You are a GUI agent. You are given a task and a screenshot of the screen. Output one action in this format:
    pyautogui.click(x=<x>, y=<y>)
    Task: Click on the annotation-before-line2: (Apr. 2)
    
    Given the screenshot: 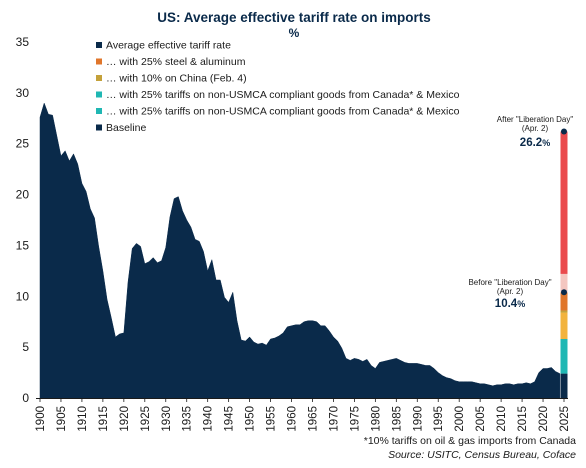 What is the action you would take?
    pyautogui.click(x=510, y=291)
    